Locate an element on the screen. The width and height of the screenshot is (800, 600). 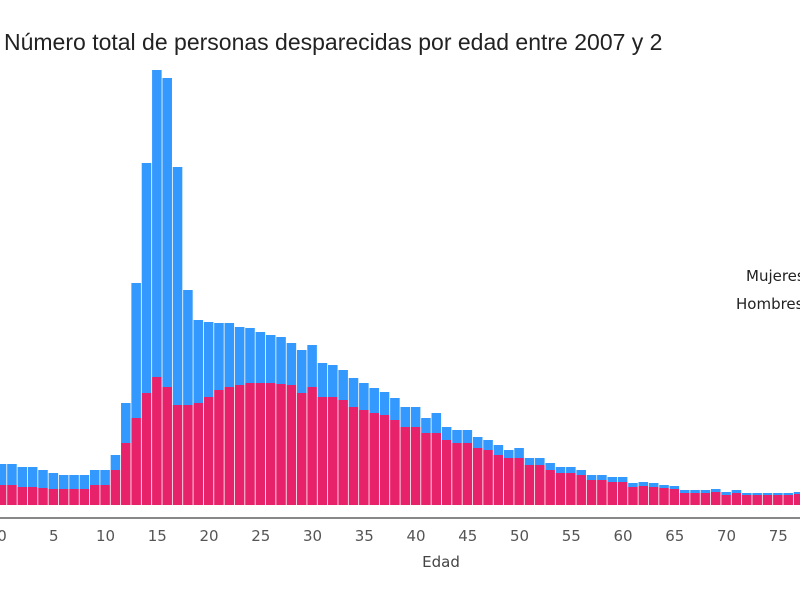
x-tick-label: 60 is located at coordinates (622, 536).